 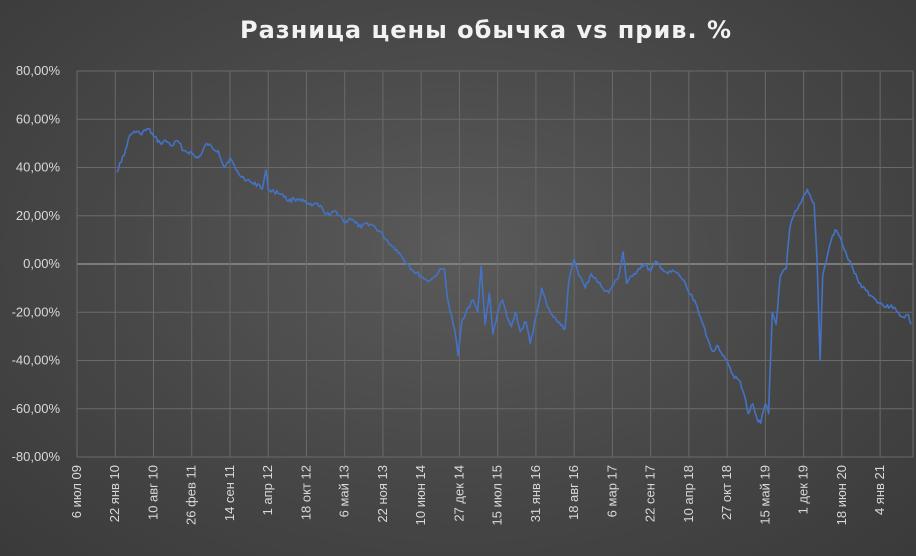 What do you see at coordinates (486, 30) in the screenshot?
I see `chart-title: Разница цены обычка vs прив. %` at bounding box center [486, 30].